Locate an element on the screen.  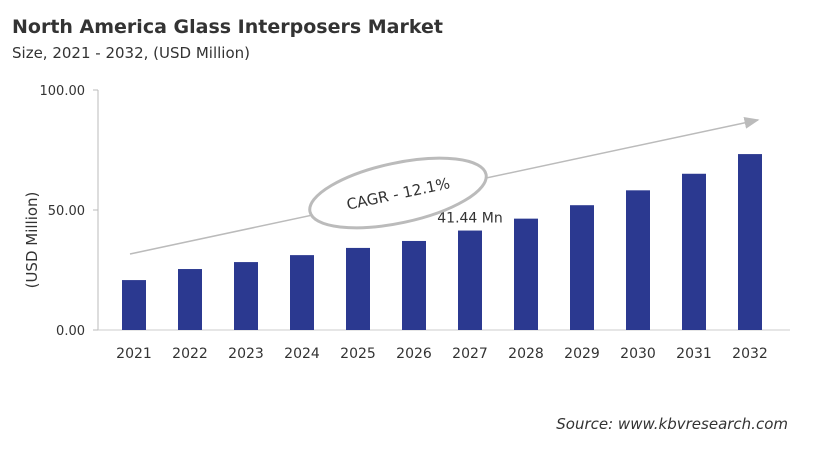
bar-2031 is located at coordinates (694, 251).